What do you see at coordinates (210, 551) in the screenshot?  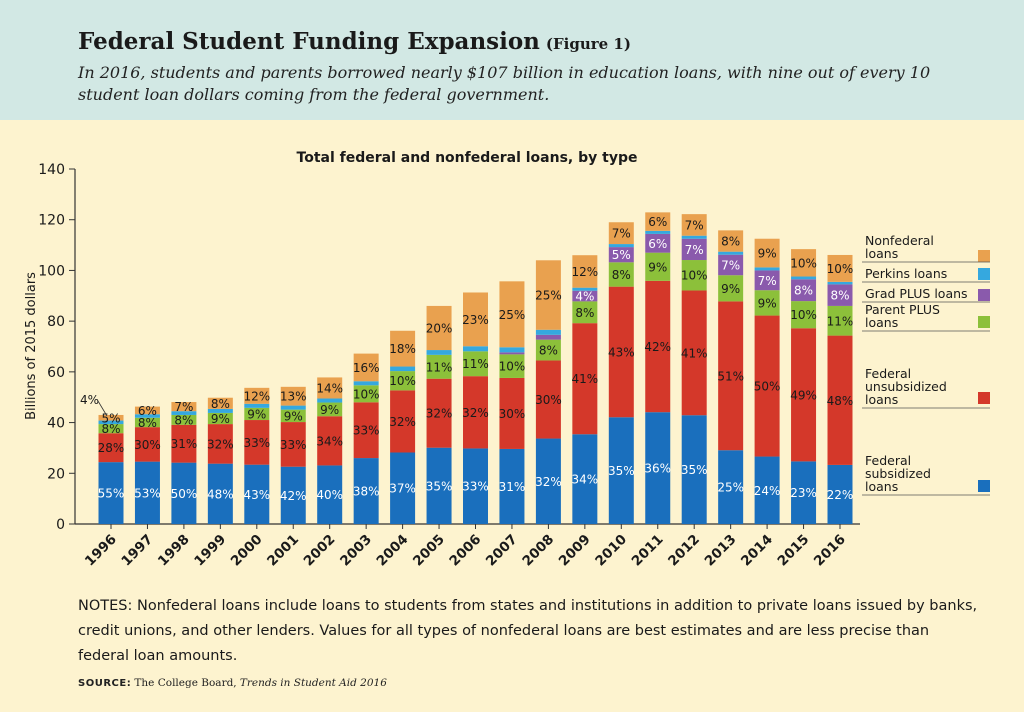 I see `x-tick-label: 1999` at bounding box center [210, 551].